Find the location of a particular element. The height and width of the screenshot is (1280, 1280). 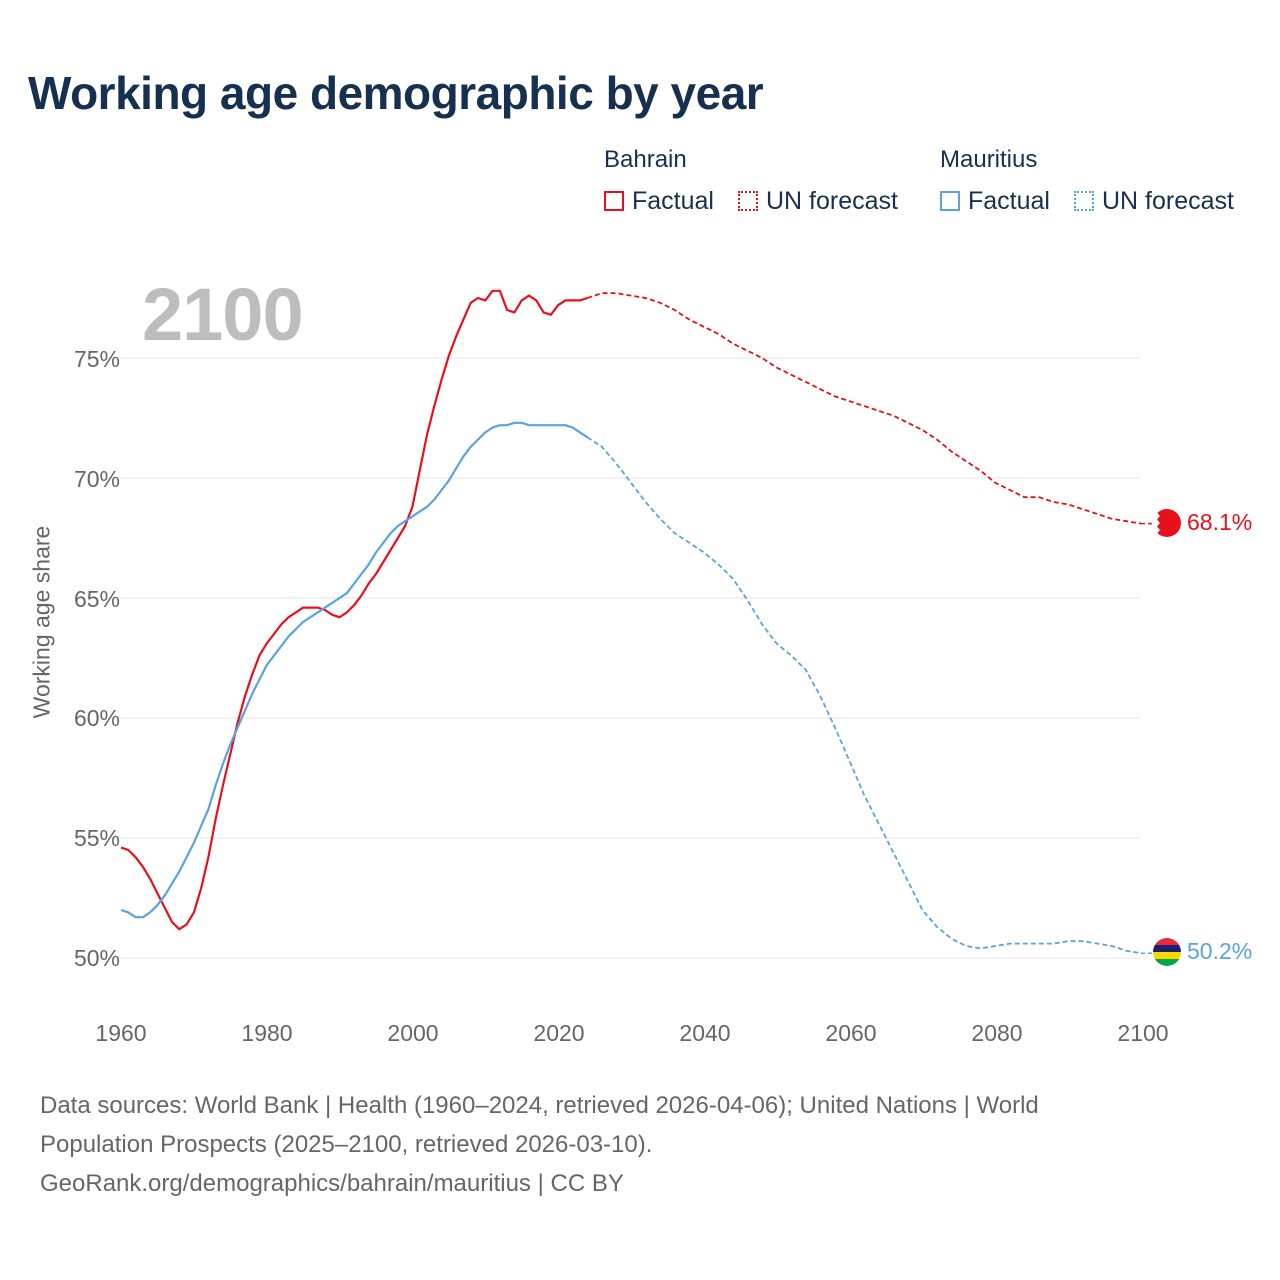

chart-title: Working age demographic by year is located at coordinates (396, 93).